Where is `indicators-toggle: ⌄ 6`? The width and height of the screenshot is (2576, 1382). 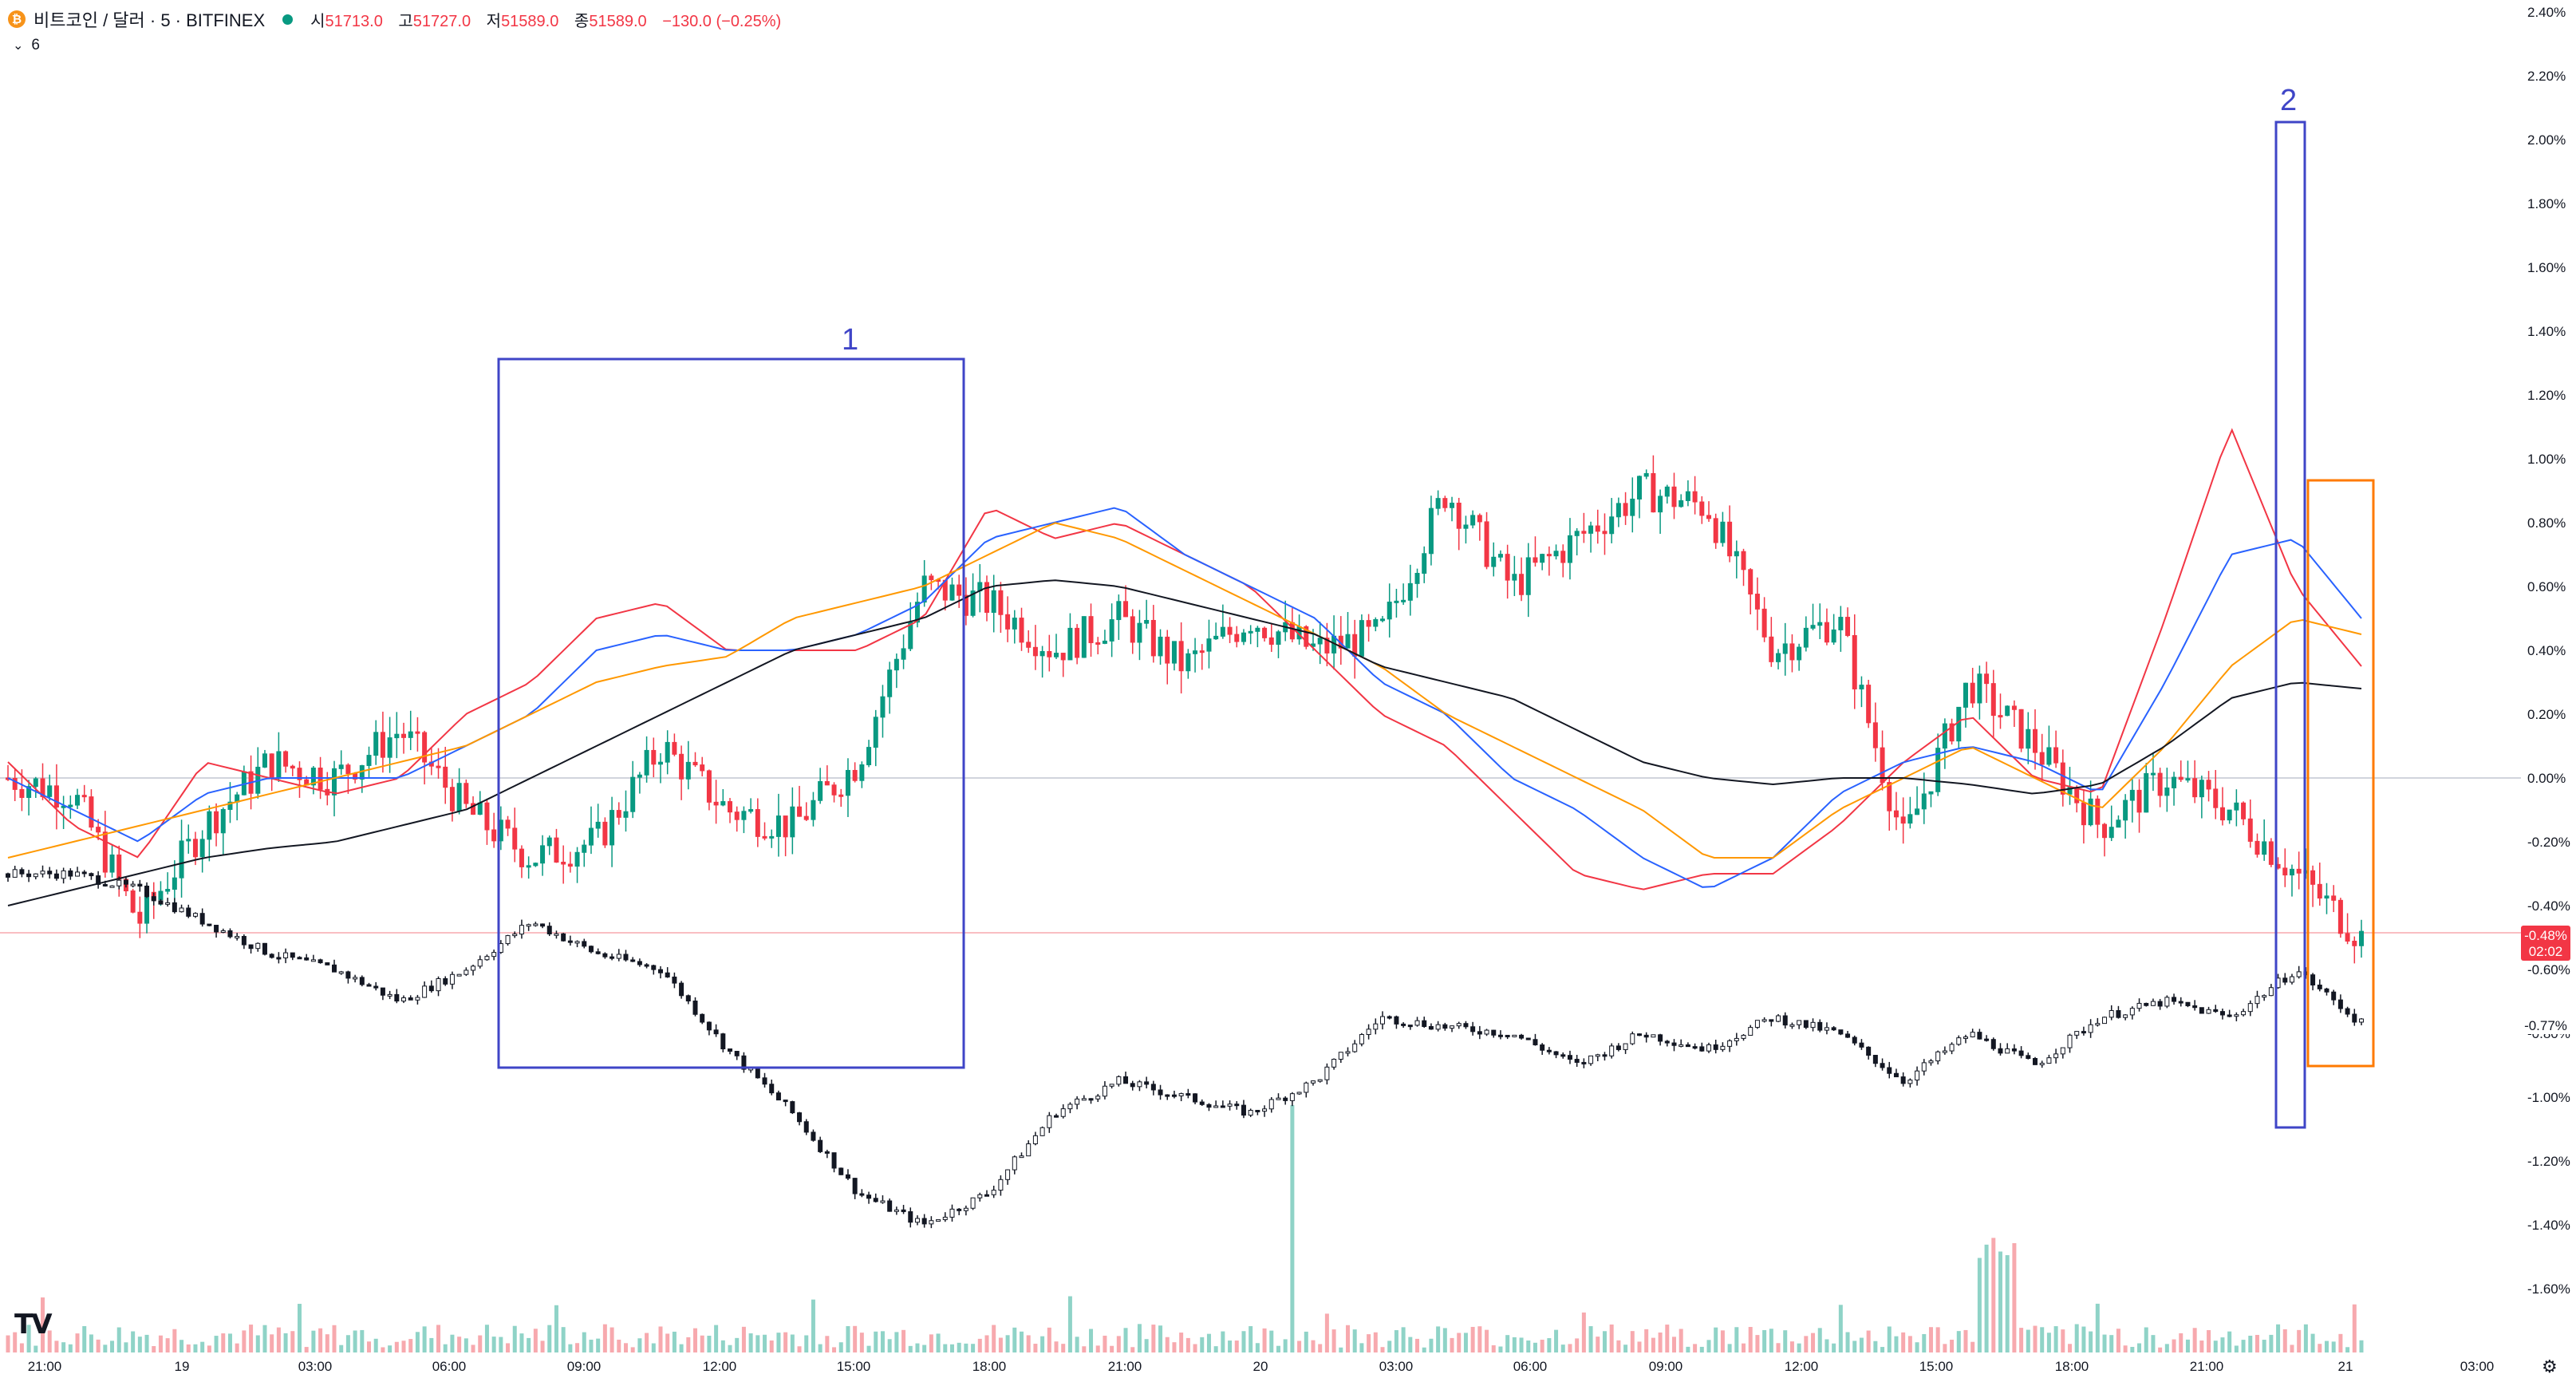 indicators-toggle: ⌄ 6 is located at coordinates (26, 45).